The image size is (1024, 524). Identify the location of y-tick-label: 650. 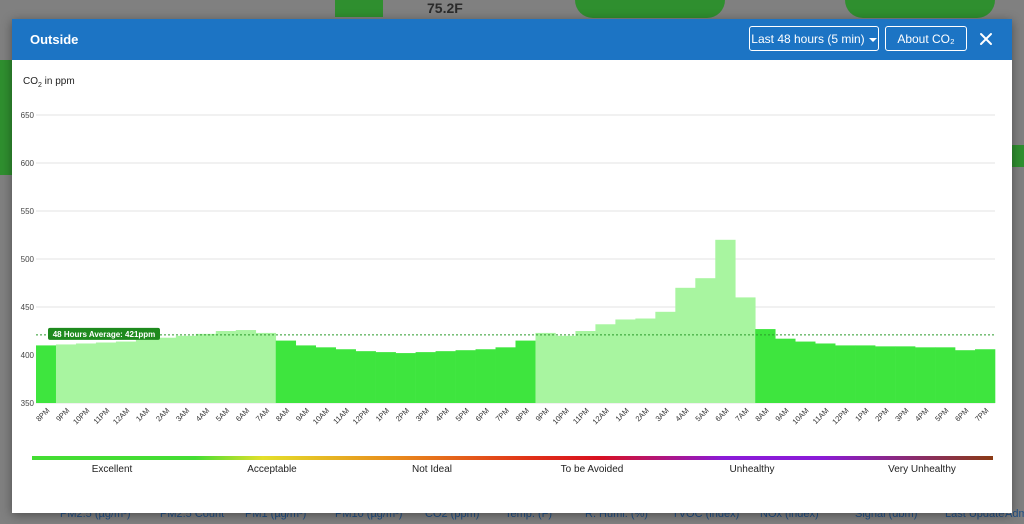
(28, 115).